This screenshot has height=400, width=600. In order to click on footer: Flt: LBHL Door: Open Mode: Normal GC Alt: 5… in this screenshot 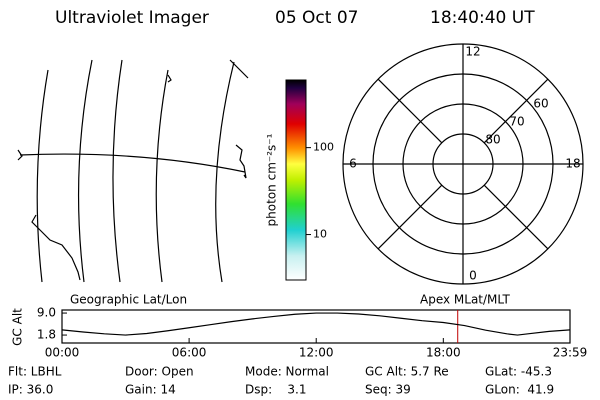, I will do `click(281, 381)`.